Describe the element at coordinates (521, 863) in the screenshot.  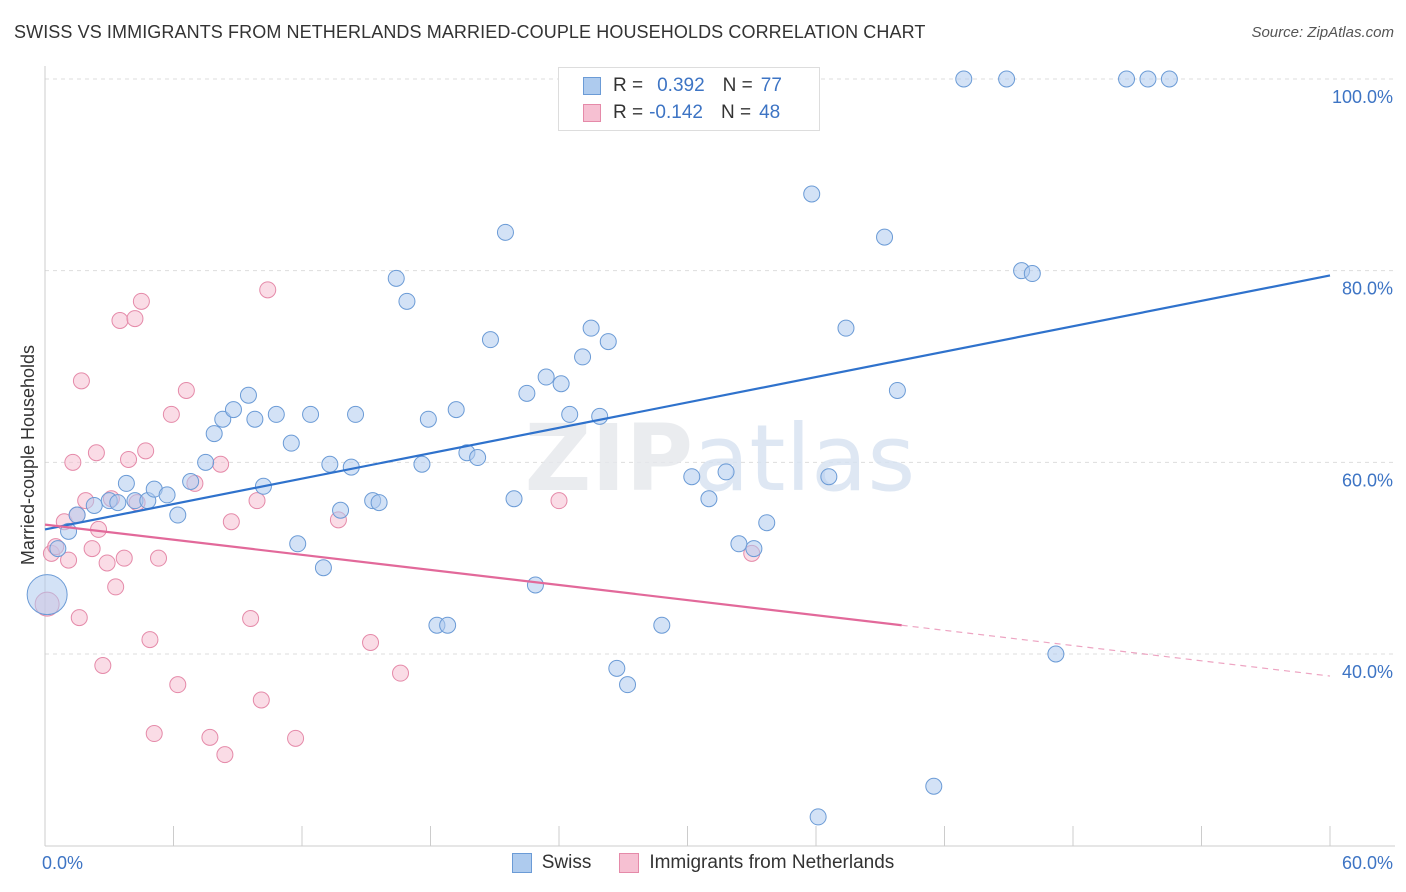
I see `swiss-swatch` at that location.